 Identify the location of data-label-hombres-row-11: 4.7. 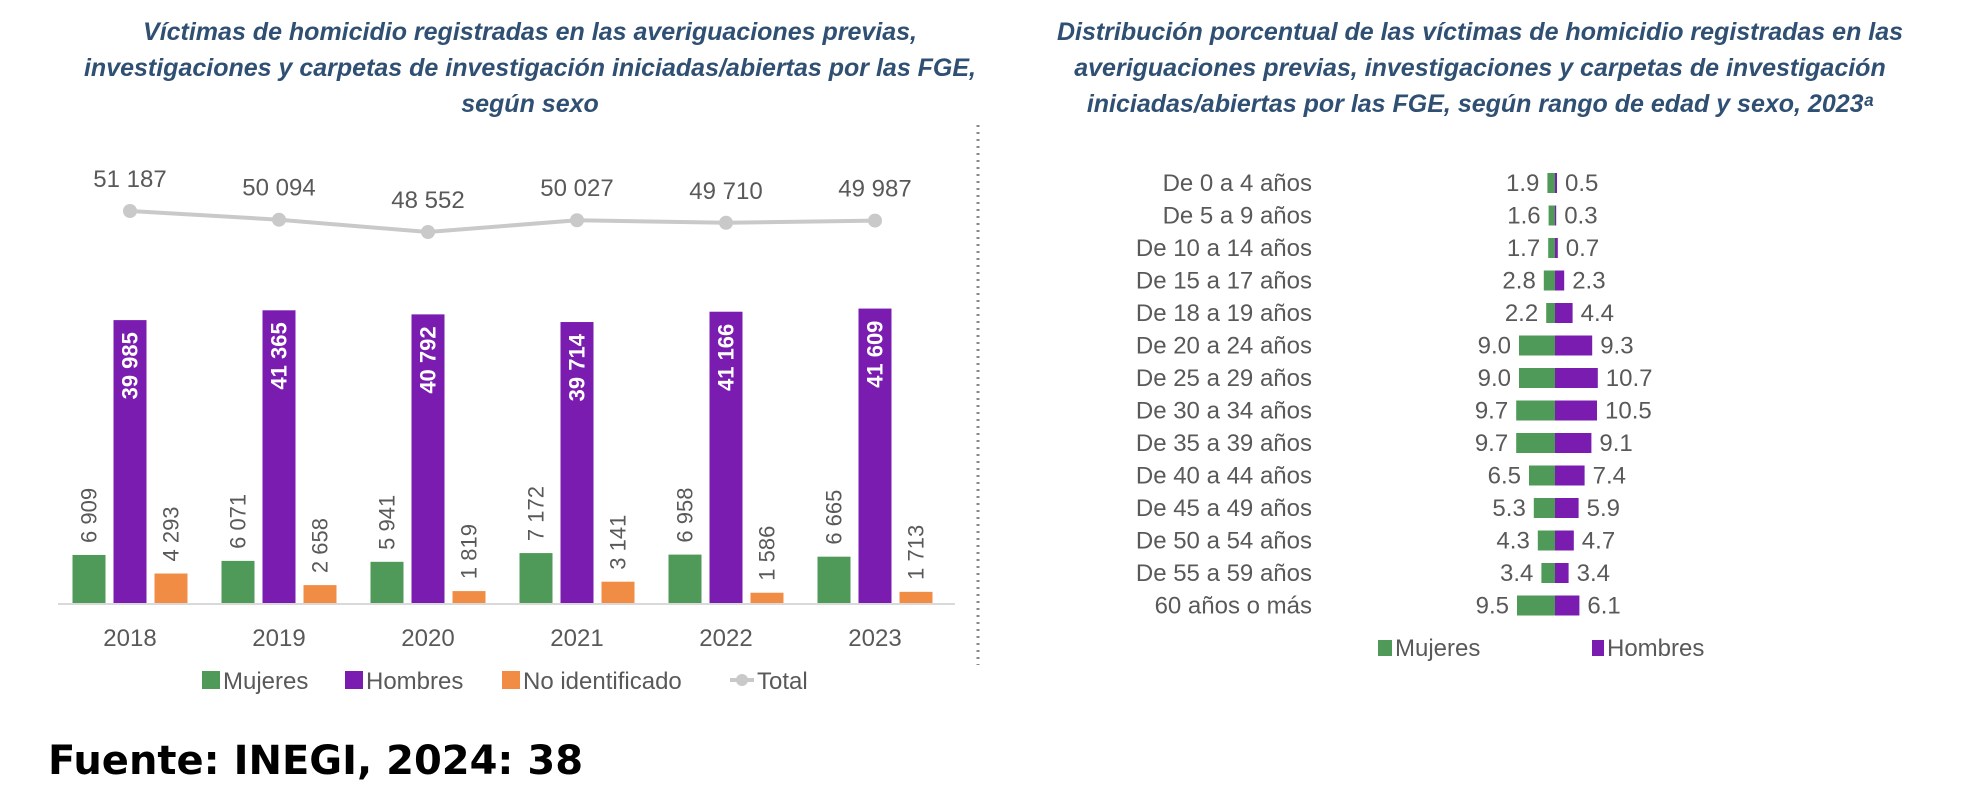
(1598, 541).